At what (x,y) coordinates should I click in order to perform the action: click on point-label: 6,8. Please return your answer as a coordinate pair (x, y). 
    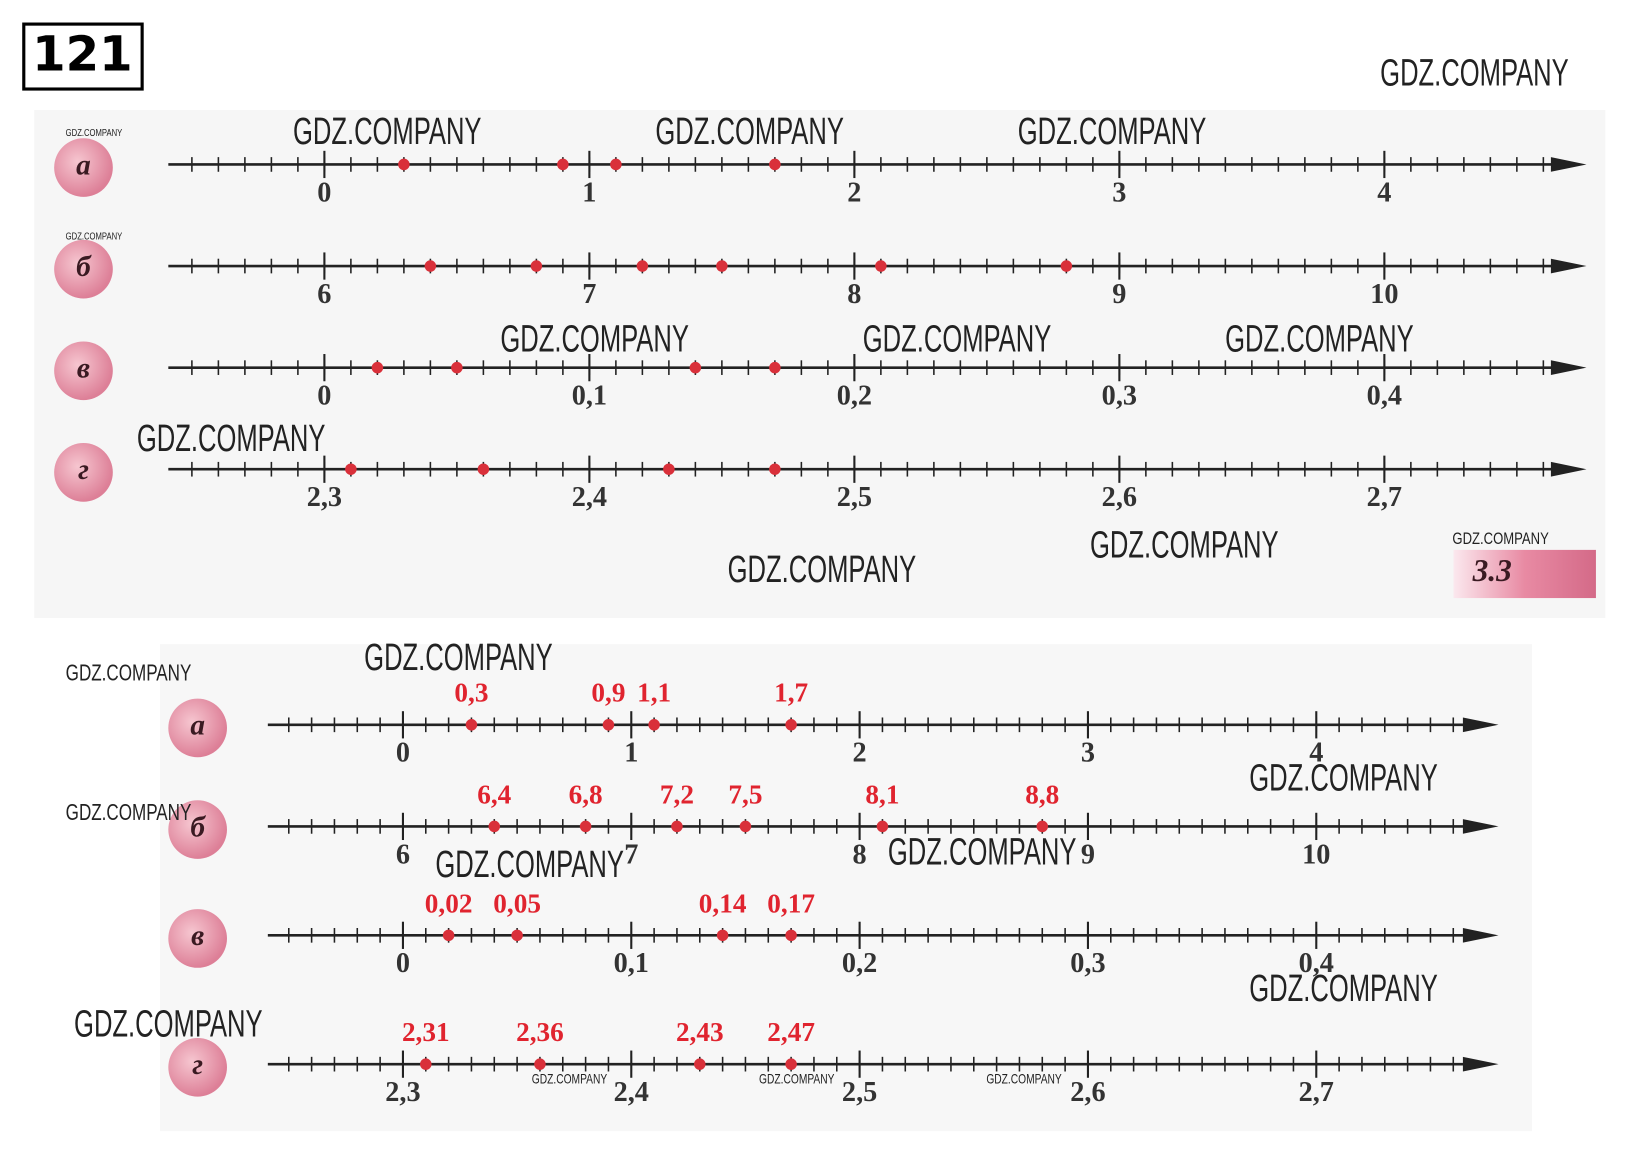
    Looking at the image, I should click on (586, 794).